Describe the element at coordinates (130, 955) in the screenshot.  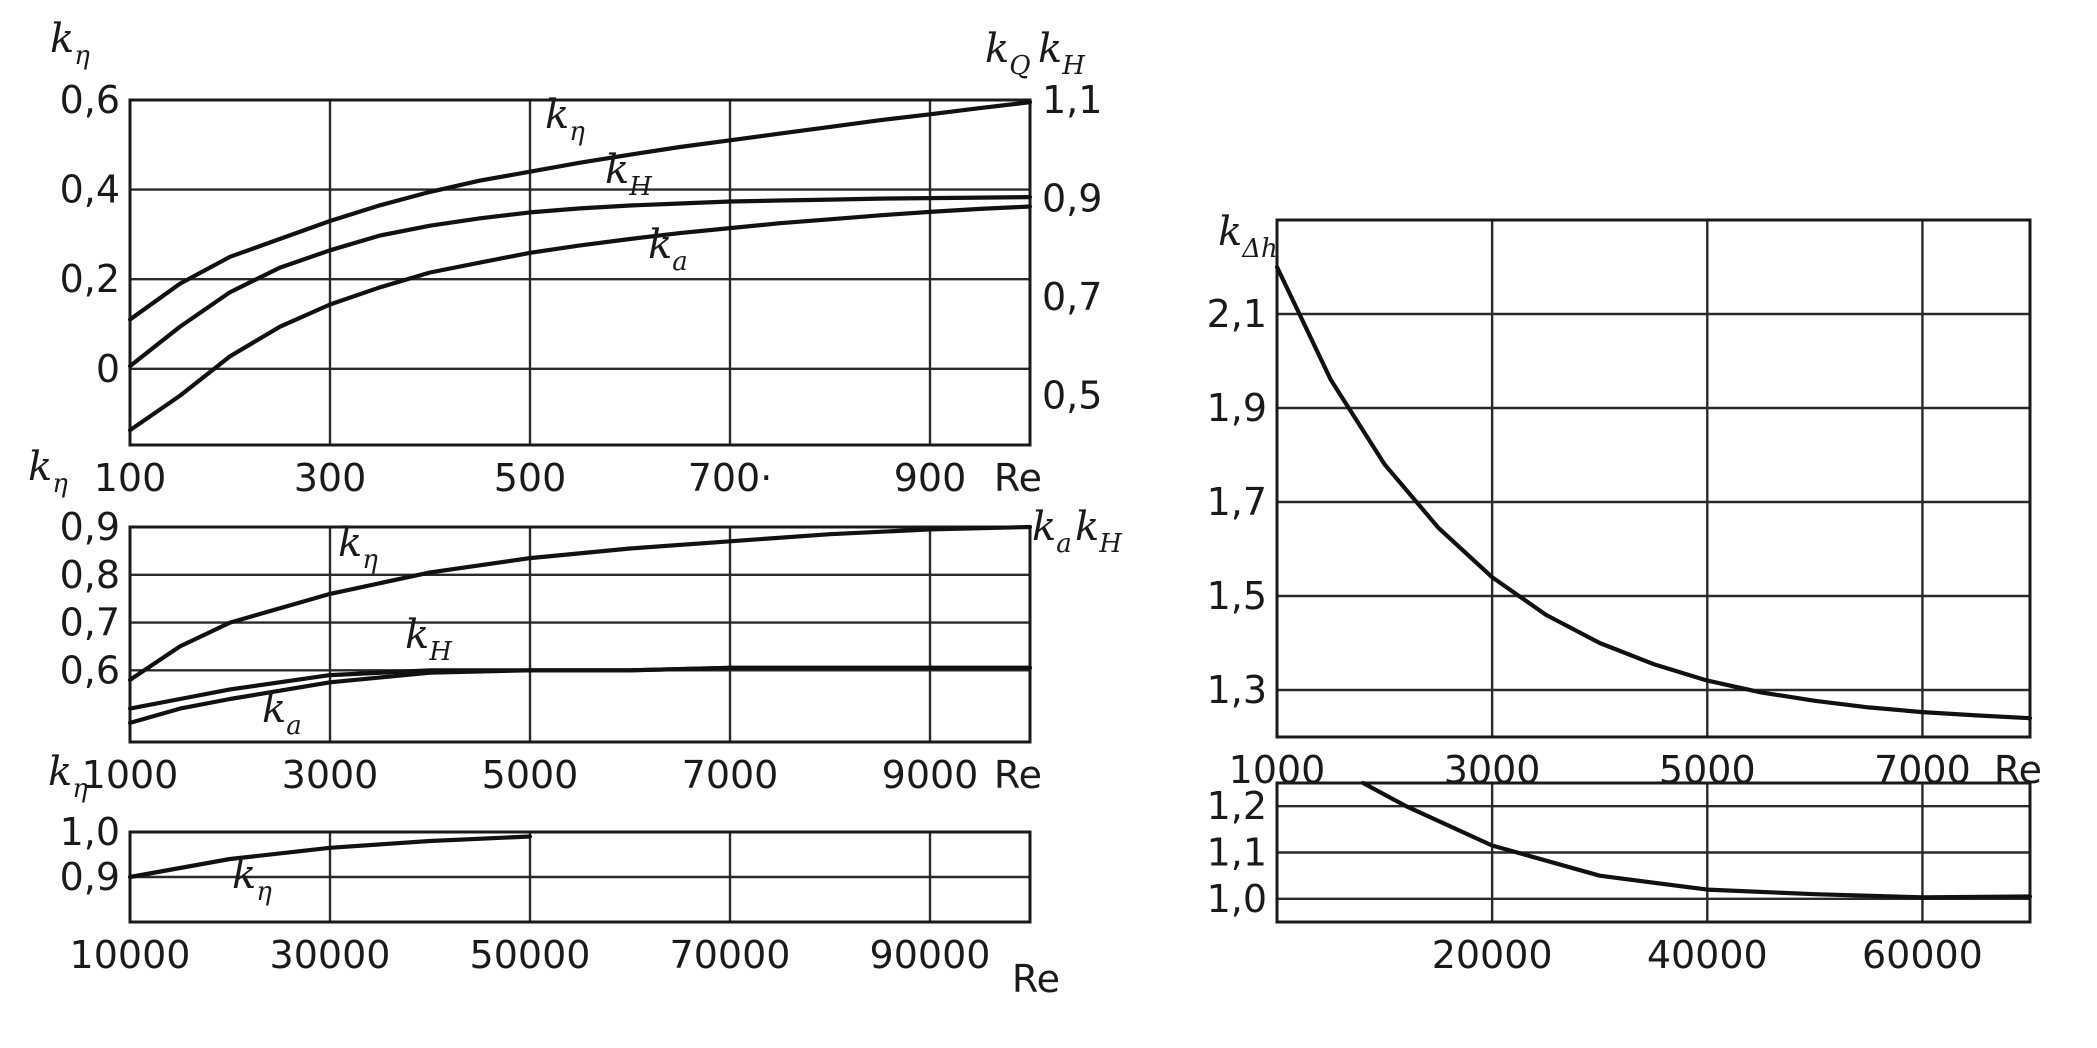
I see `x-tick-label: 10000` at that location.